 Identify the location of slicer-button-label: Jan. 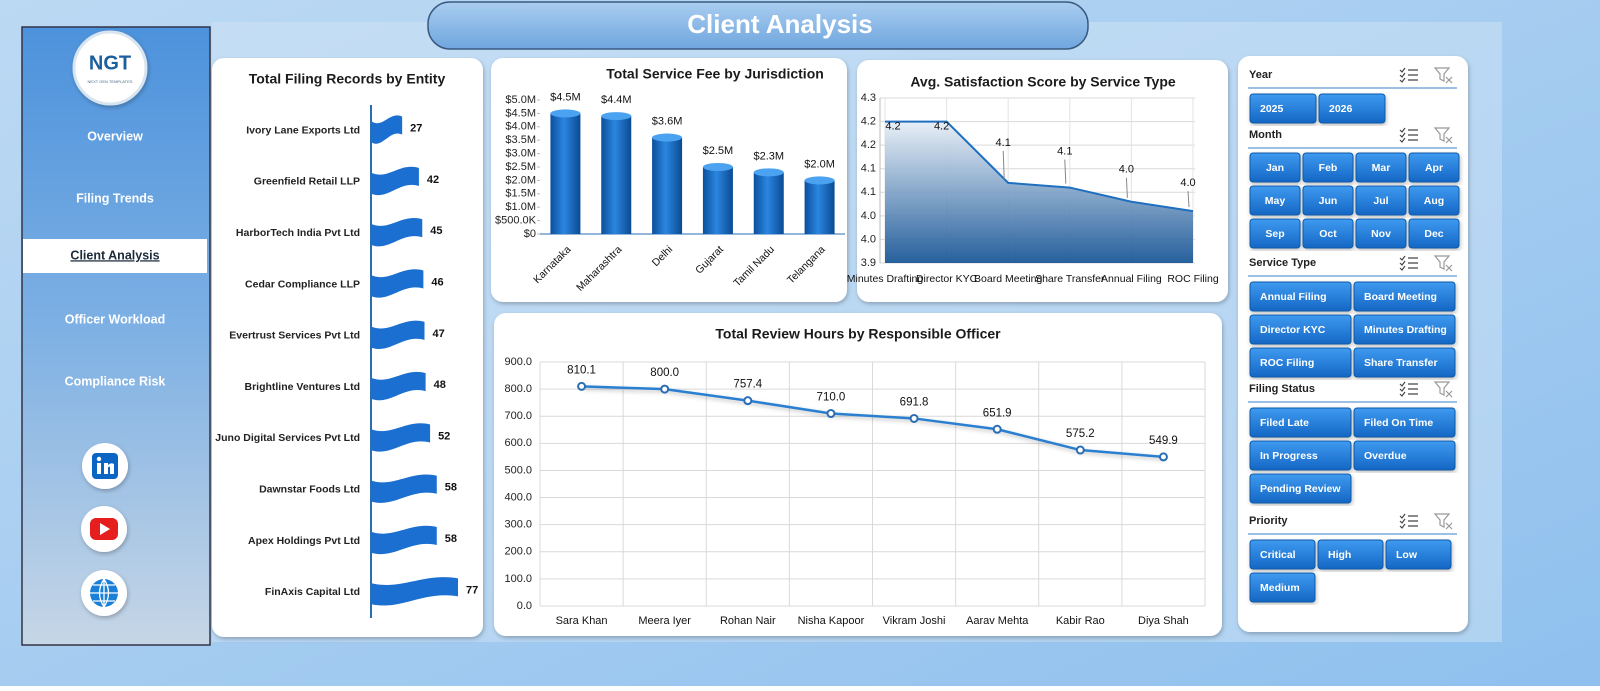
(1275, 168).